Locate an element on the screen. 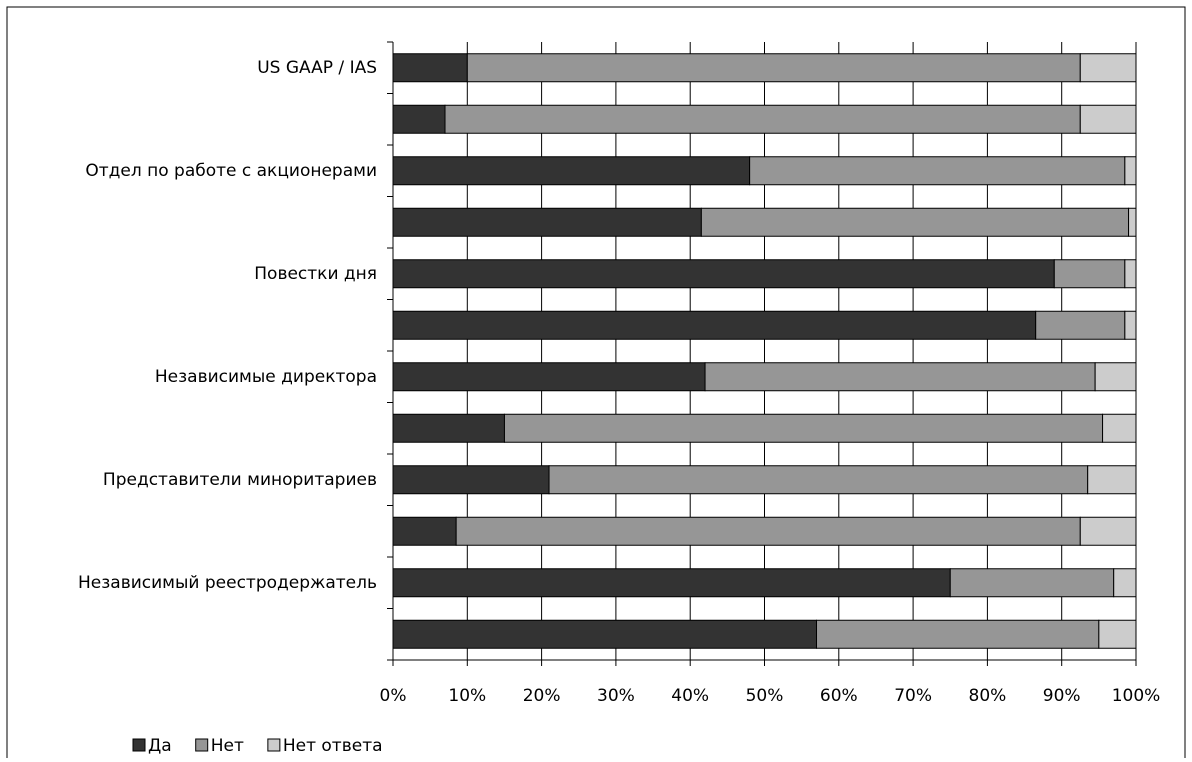 The width and height of the screenshot is (1192, 762). y-tick-label: US GAAP / IAS is located at coordinates (317, 68).